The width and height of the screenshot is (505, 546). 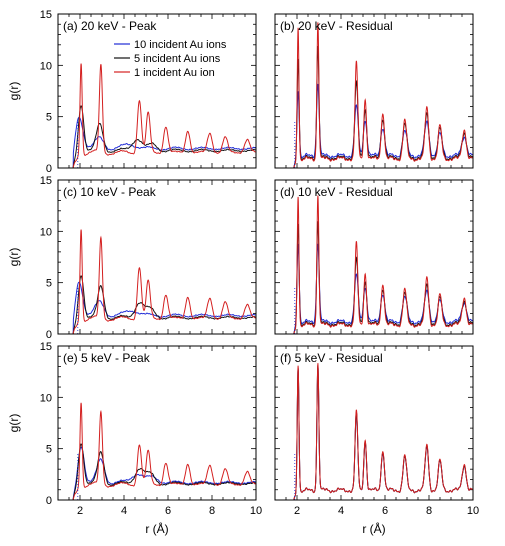 What do you see at coordinates (110, 26) in the screenshot?
I see `panel-title: (a) 20 keV - Peak` at bounding box center [110, 26].